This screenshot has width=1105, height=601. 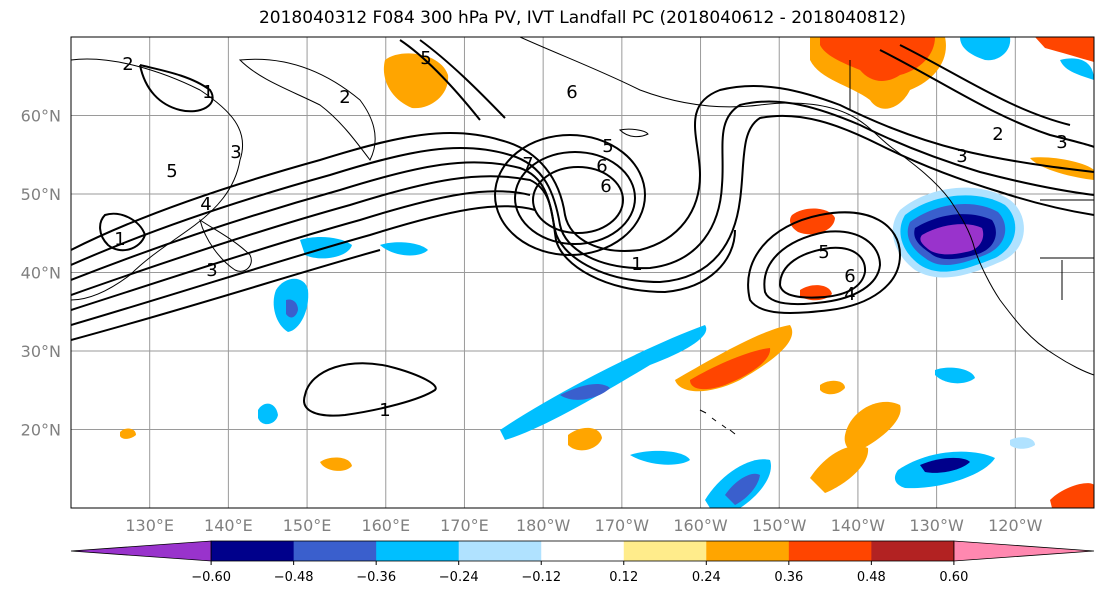 I want to click on longitude-label: 140°E, so click(x=228, y=525).